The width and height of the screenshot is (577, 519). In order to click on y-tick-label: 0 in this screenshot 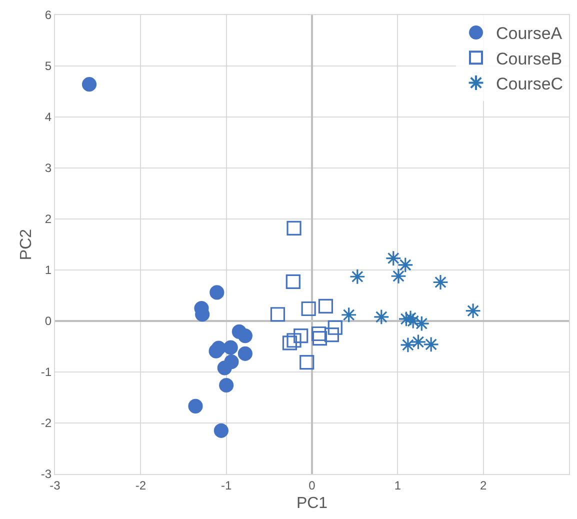, I will do `click(48, 321)`.